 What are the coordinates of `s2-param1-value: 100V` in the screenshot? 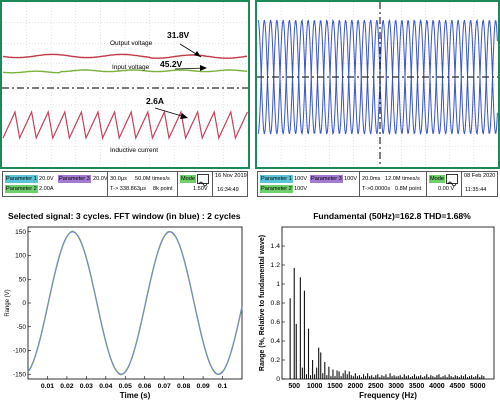 It's located at (301, 179).